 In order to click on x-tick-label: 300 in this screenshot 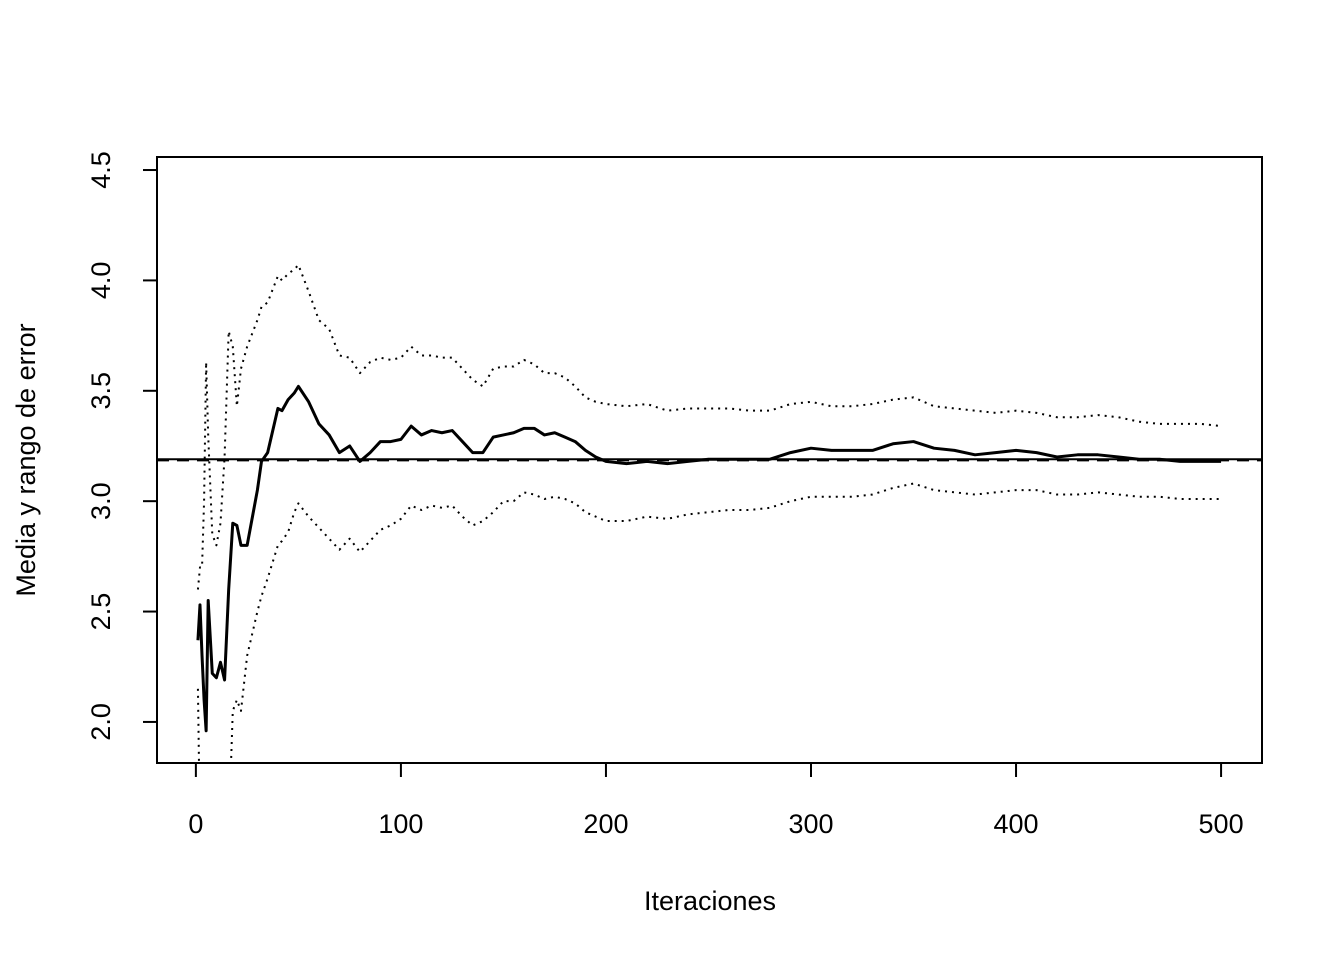, I will do `click(810, 824)`.